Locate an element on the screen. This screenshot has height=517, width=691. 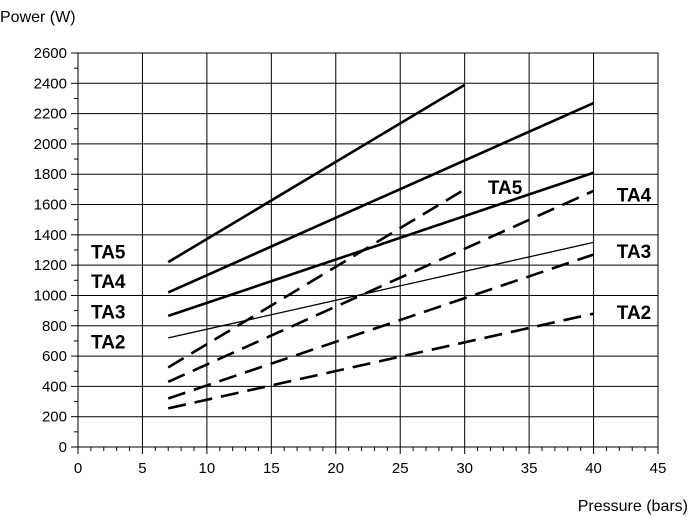
y-axis-title: Power (W) is located at coordinates (38, 17).